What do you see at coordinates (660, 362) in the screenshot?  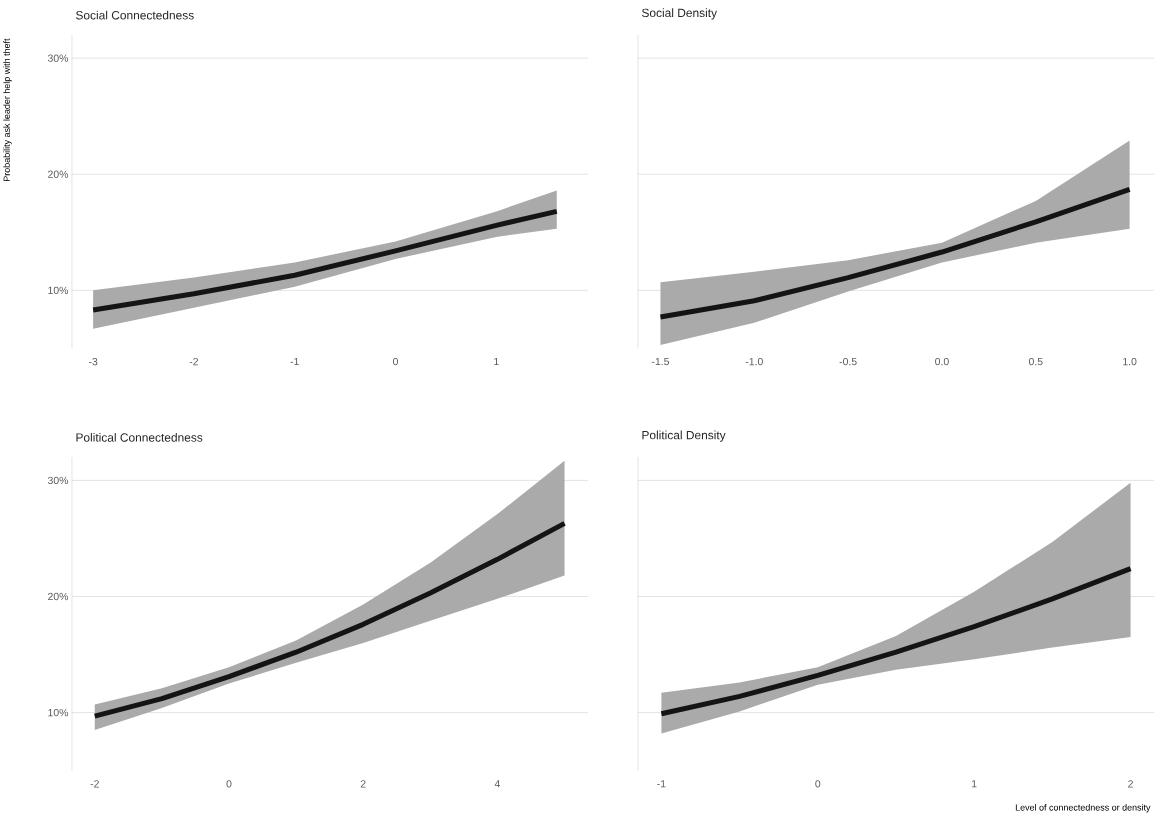 I see `x-tick-label: -1.5` at bounding box center [660, 362].